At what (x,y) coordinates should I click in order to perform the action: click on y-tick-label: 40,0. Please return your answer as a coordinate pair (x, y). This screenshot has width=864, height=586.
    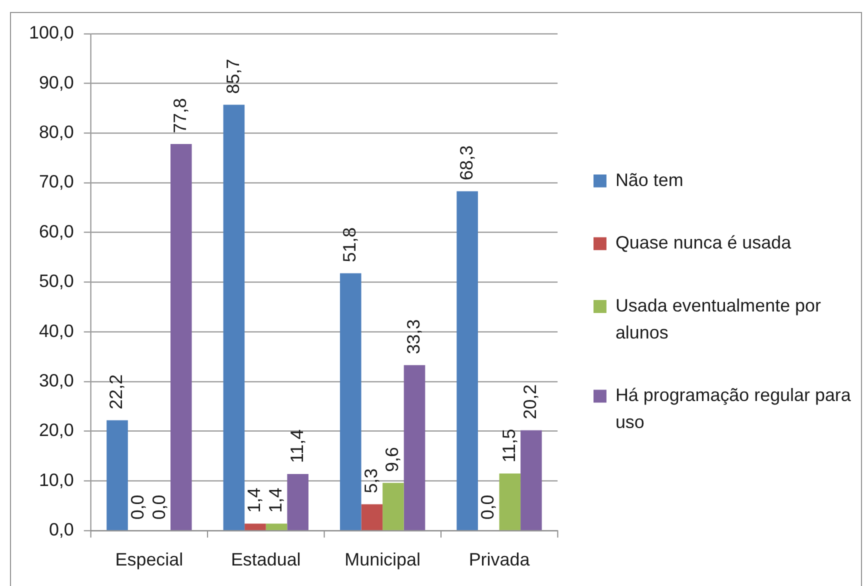
    Looking at the image, I should click on (56, 330).